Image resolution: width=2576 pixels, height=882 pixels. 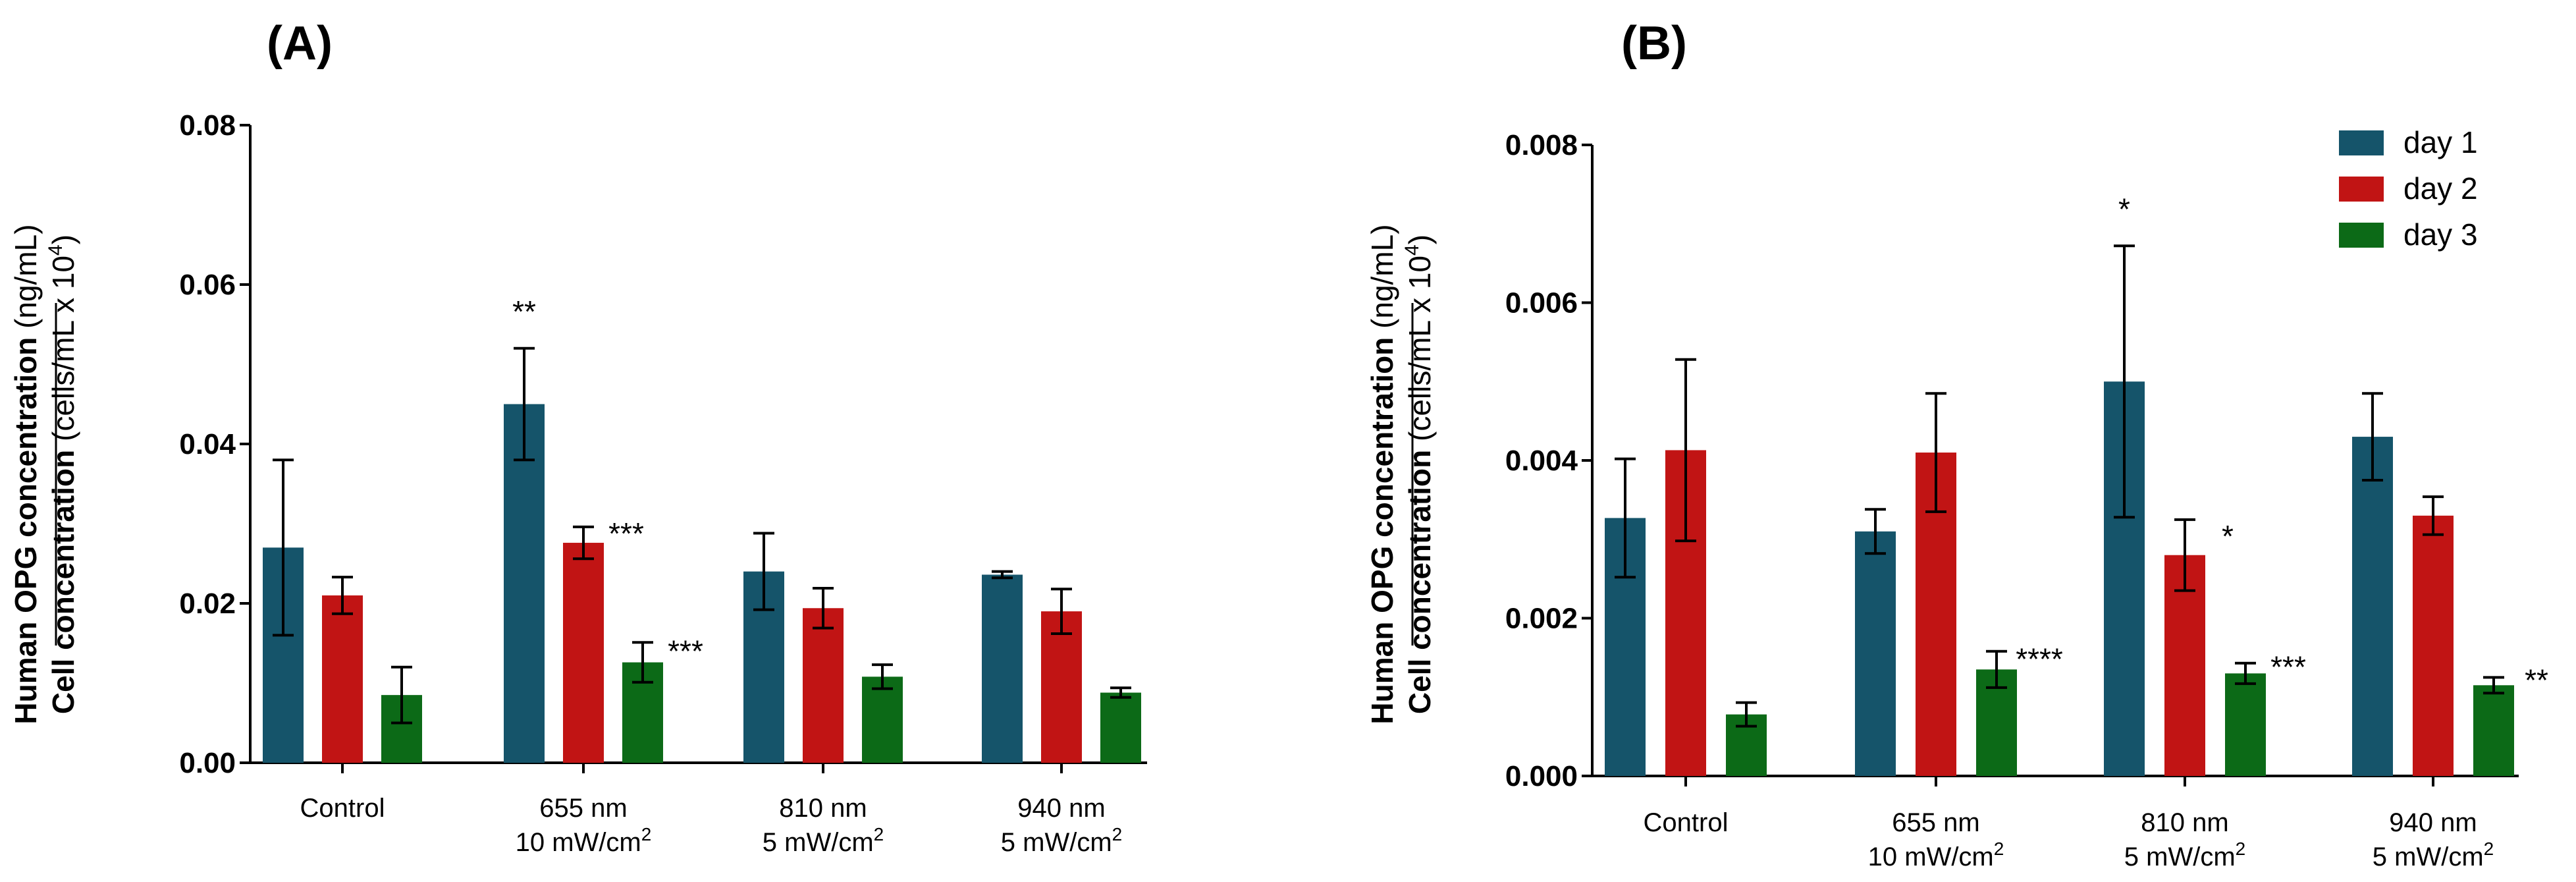 What do you see at coordinates (1541, 776) in the screenshot?
I see `y-tick-label: 0.000` at bounding box center [1541, 776].